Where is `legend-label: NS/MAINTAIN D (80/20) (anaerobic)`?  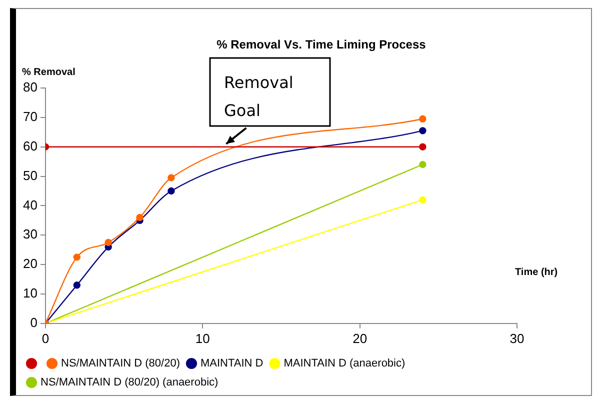
legend-label: NS/MAINTAIN D (80/20) (anaerobic) is located at coordinates (129, 382).